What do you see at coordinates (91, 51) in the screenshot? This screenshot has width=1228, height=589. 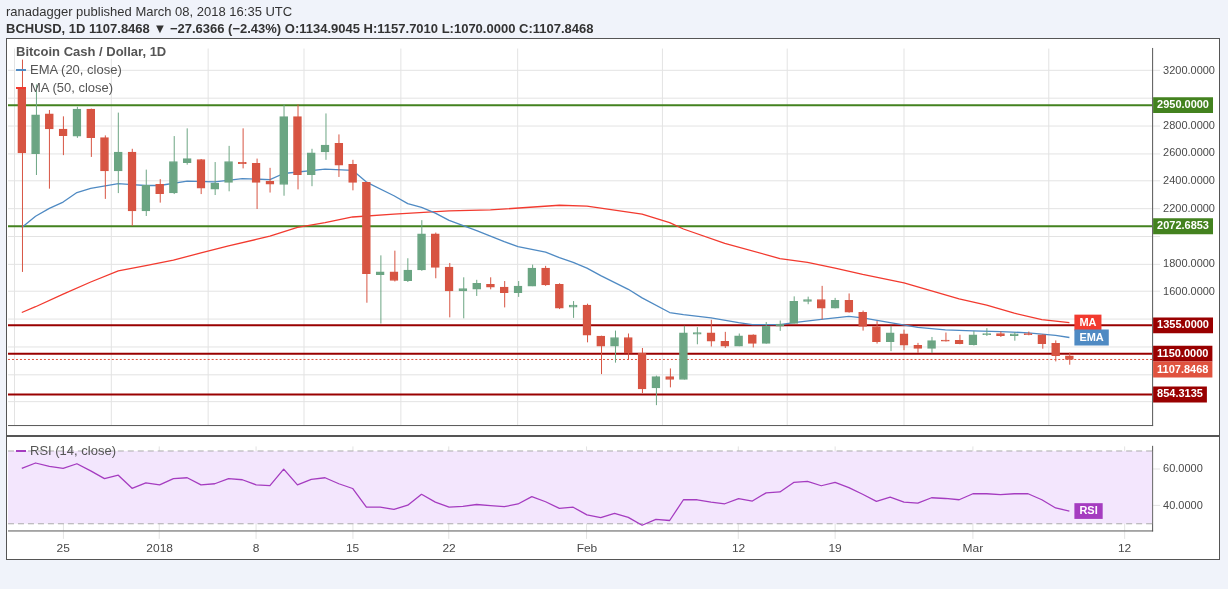 I see `chart-title: Bitcoin Cash / Dollar, 1D` at bounding box center [91, 51].